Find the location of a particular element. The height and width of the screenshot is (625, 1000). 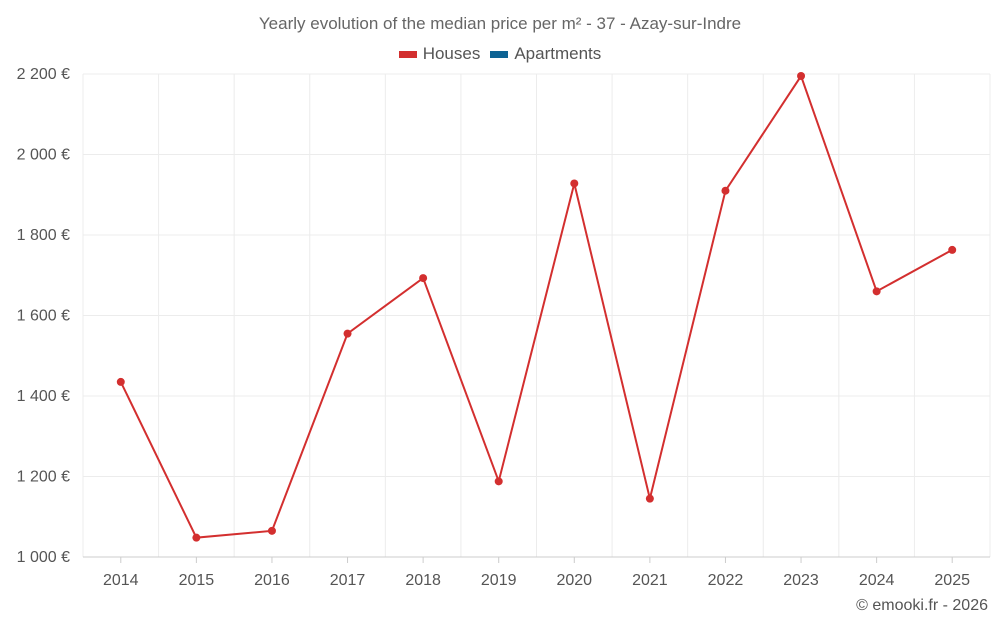

y-tick-label: 1 600 € is located at coordinates (43, 316).